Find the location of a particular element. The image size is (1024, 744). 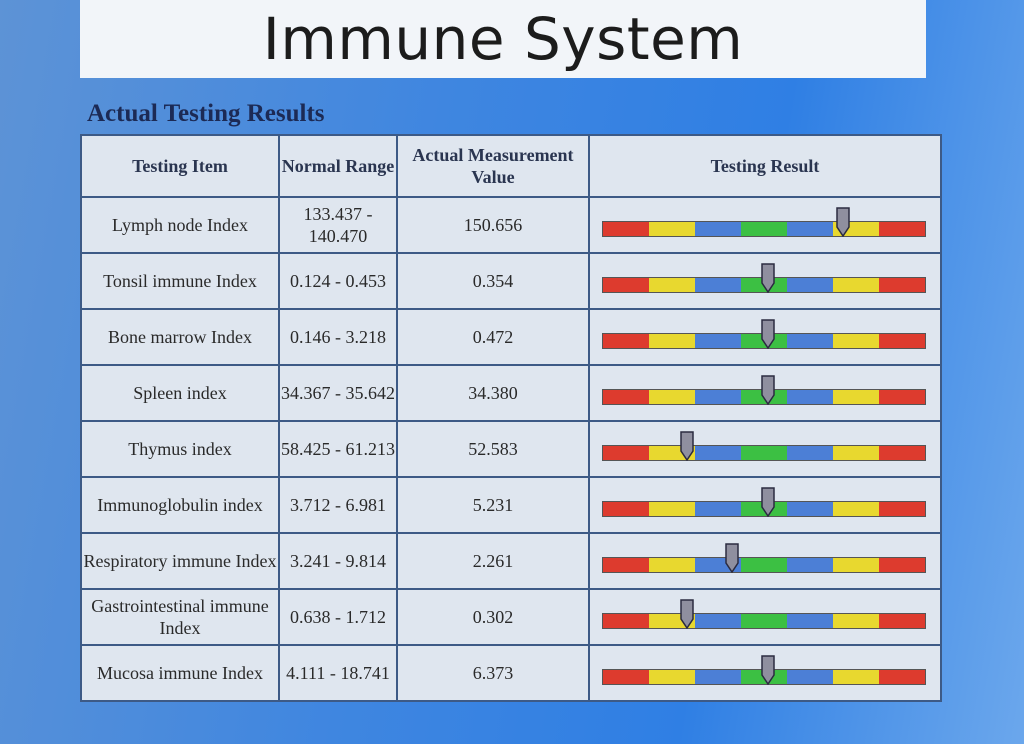

table-row: Tonsil immune Index 0.124 - 0.453 0.354 is located at coordinates (511, 281).